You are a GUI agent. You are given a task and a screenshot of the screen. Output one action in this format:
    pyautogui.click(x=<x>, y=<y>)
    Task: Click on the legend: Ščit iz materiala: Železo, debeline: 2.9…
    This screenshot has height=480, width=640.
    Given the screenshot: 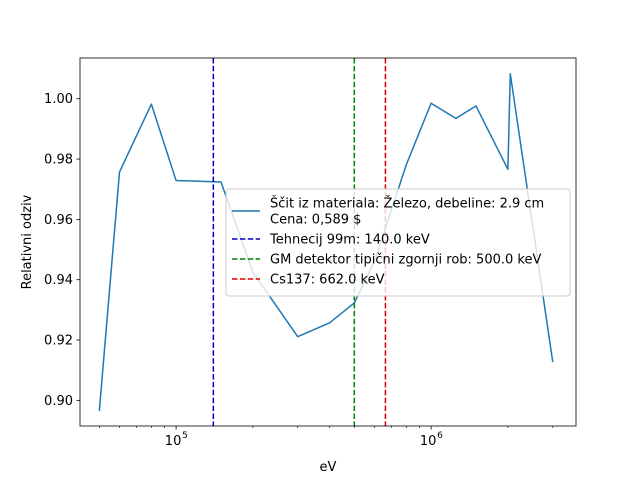 What is the action you would take?
    pyautogui.click(x=398, y=242)
    